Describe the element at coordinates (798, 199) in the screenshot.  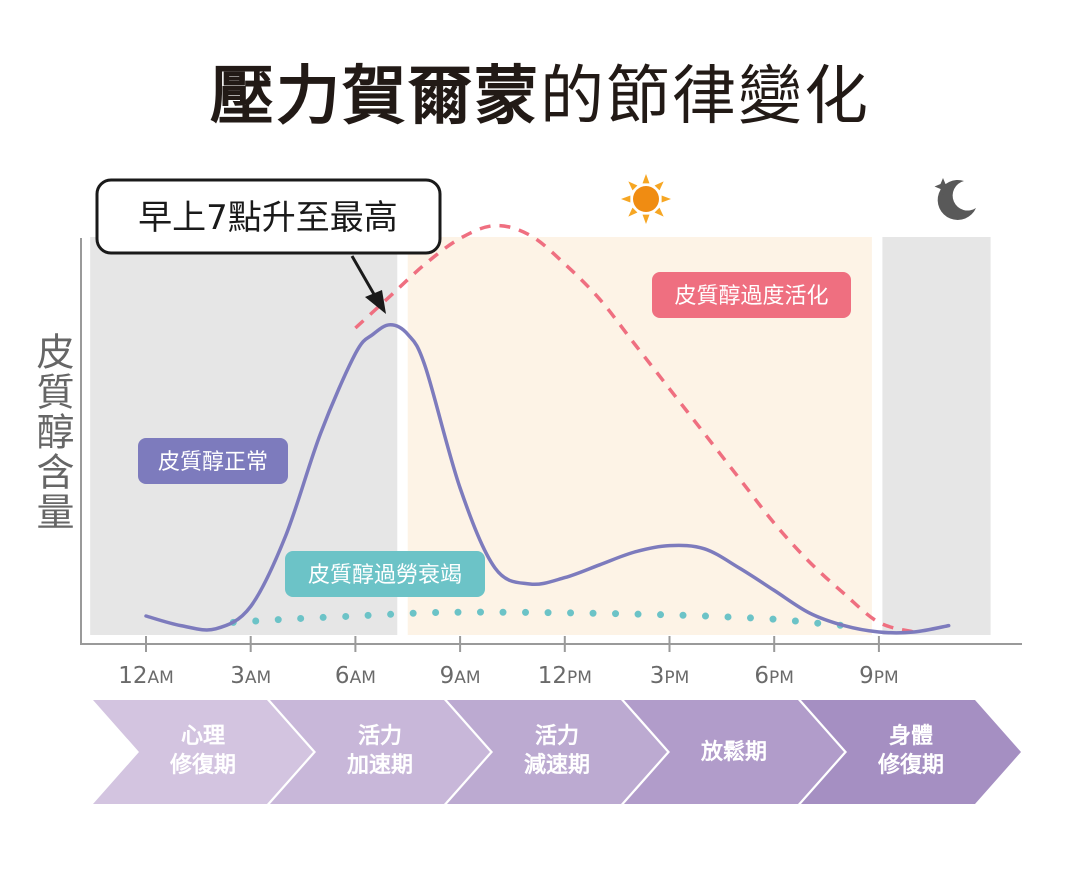
I see `icons` at that location.